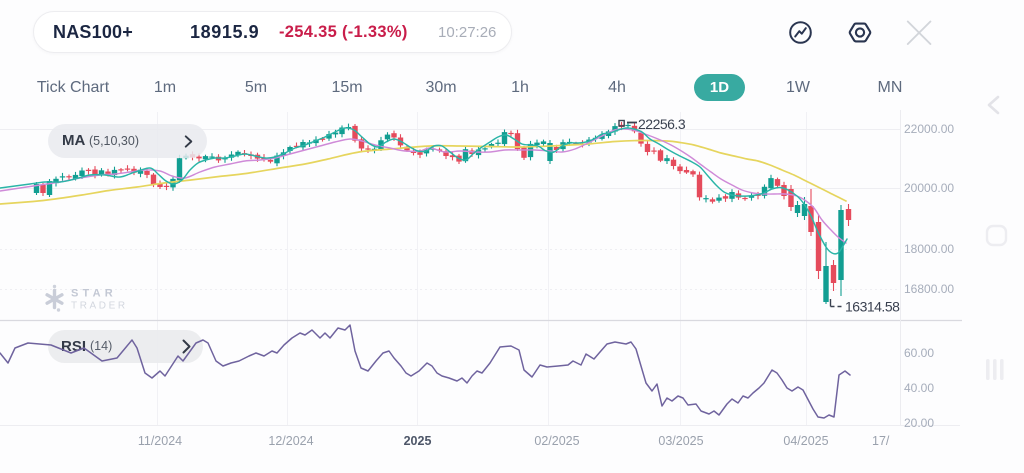 The image size is (1024, 473). What do you see at coordinates (805, 441) in the screenshot?
I see `svg-text: 04/2025` at bounding box center [805, 441].